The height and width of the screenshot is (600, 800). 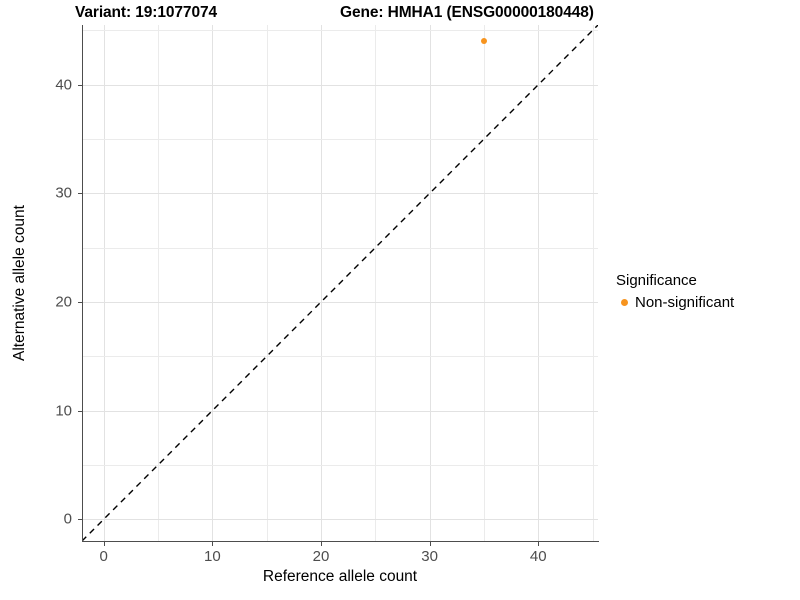 What do you see at coordinates (212, 556) in the screenshot?
I see `x-tick-label: 10` at bounding box center [212, 556].